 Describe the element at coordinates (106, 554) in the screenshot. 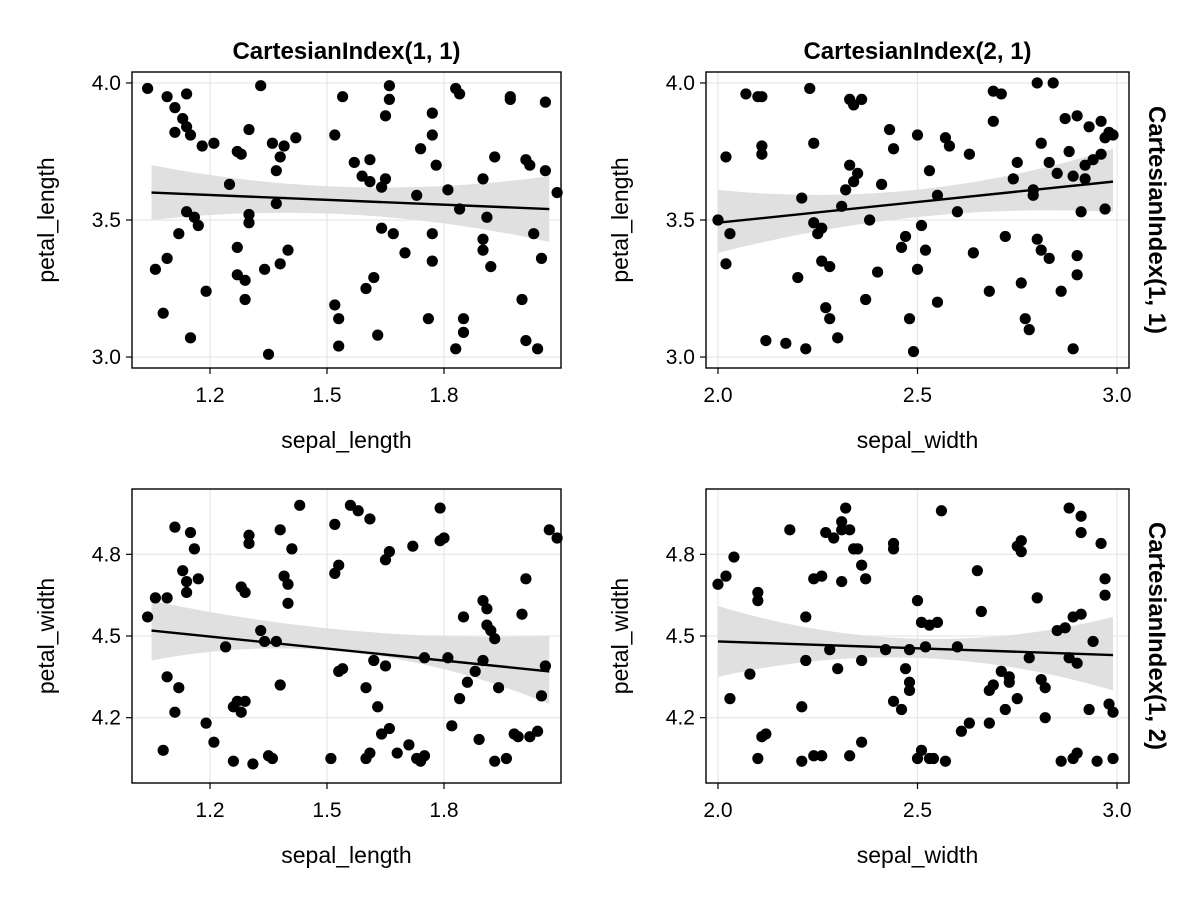

I see `y-tick-label: 4.8` at that location.